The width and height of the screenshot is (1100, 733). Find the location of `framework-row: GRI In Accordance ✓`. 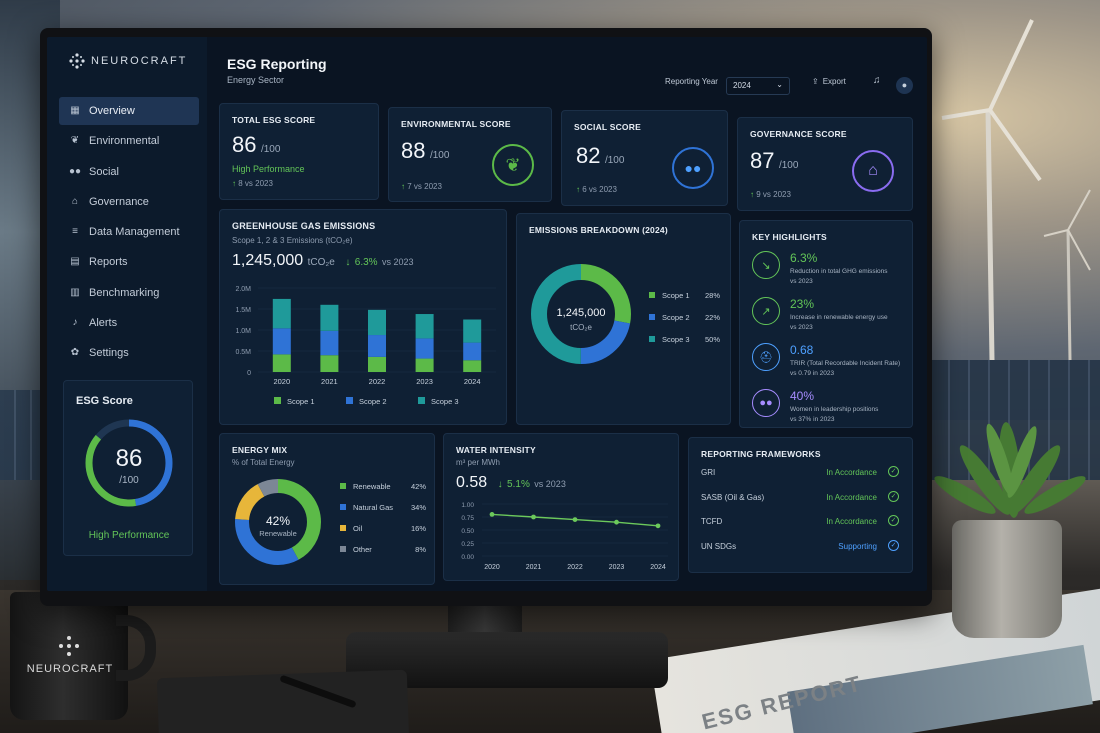

framework-row: GRI In Accordance ✓ is located at coordinates (800, 475).